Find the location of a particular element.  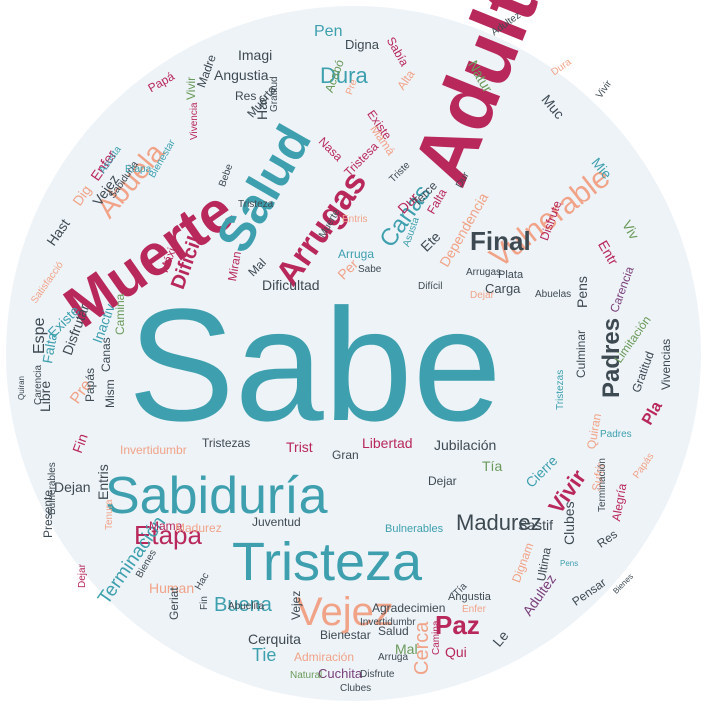

word-natural: Natural is located at coordinates (306, 675).